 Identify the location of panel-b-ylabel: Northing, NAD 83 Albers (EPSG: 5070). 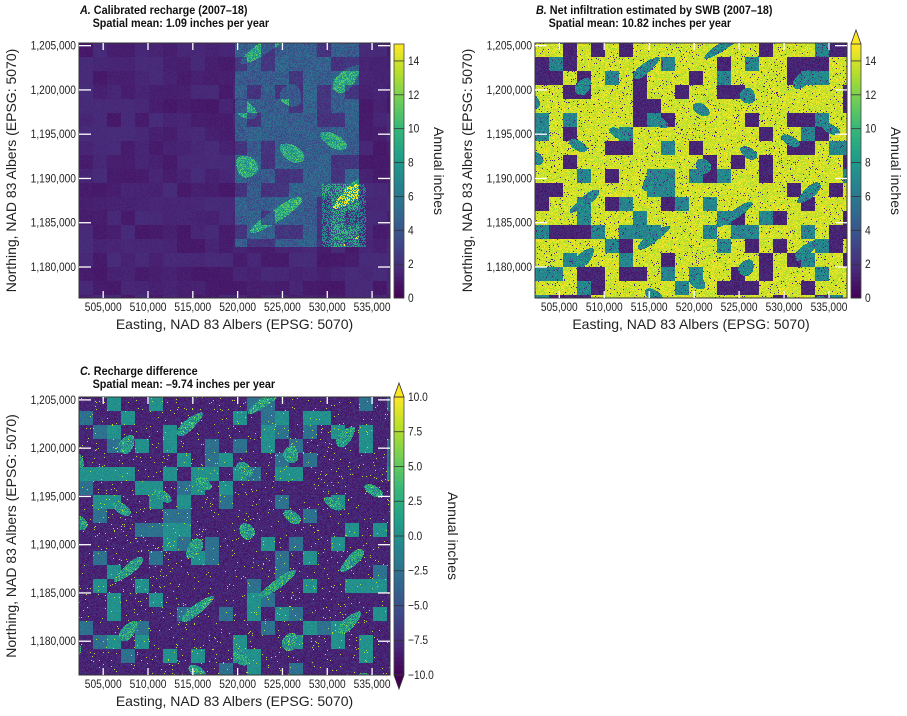
(467, 171).